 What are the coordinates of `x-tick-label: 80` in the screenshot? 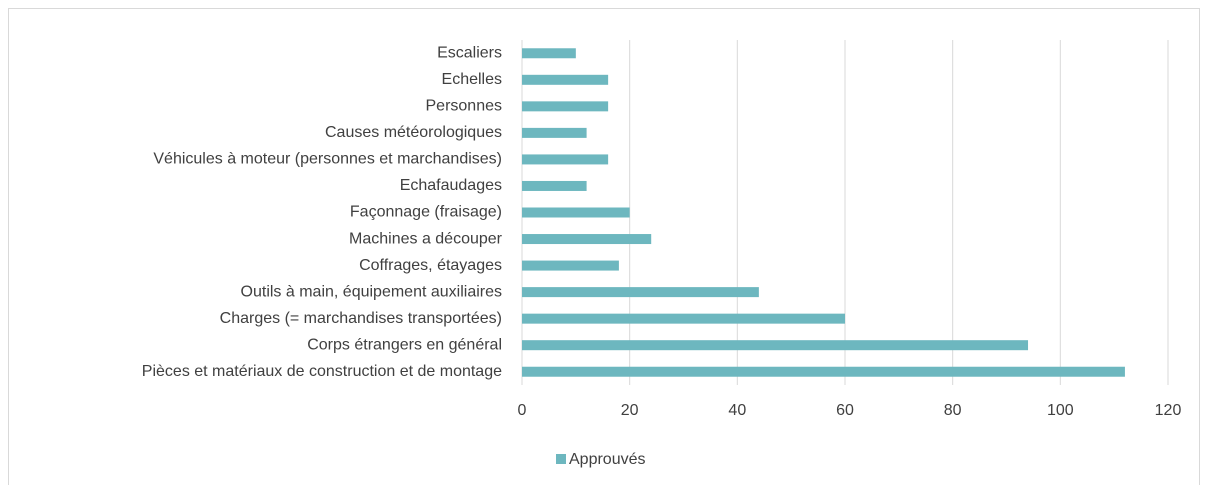 It's located at (953, 410).